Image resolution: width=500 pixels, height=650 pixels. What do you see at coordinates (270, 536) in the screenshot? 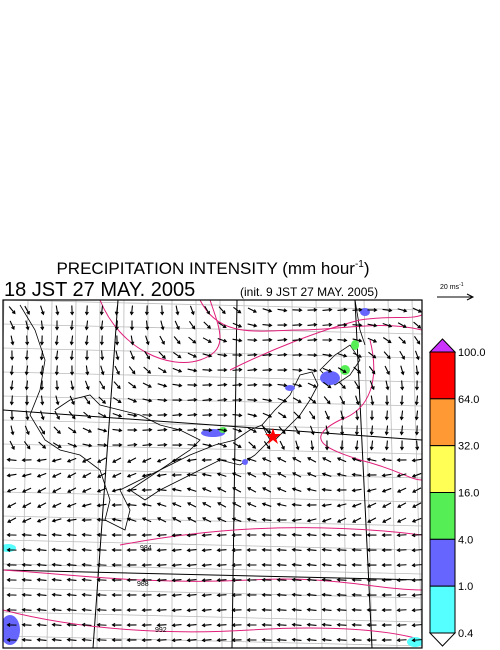
I see `isobar` at bounding box center [270, 536].